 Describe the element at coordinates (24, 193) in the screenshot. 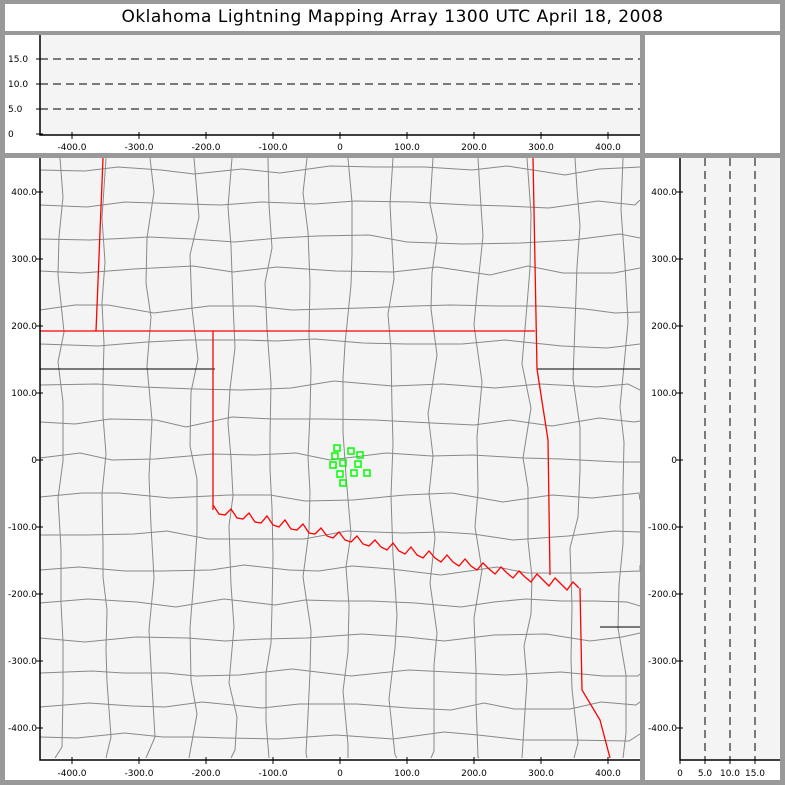

I see `plan-y-tick-label: 400.0` at that location.